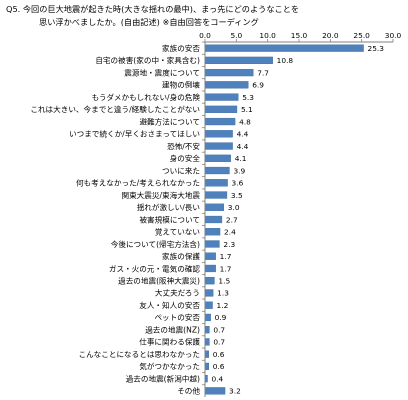  Describe the element at coordinates (223, 293) in the screenshot. I see `value-label: 1.3` at that location.